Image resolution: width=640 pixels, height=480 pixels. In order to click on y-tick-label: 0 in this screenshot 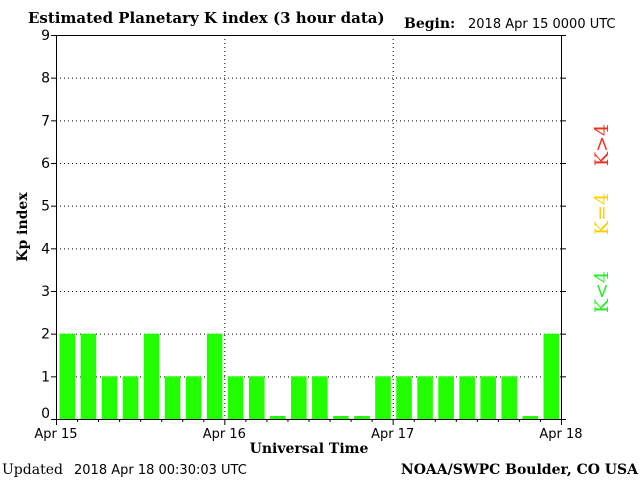, I will do `click(45, 414)`.